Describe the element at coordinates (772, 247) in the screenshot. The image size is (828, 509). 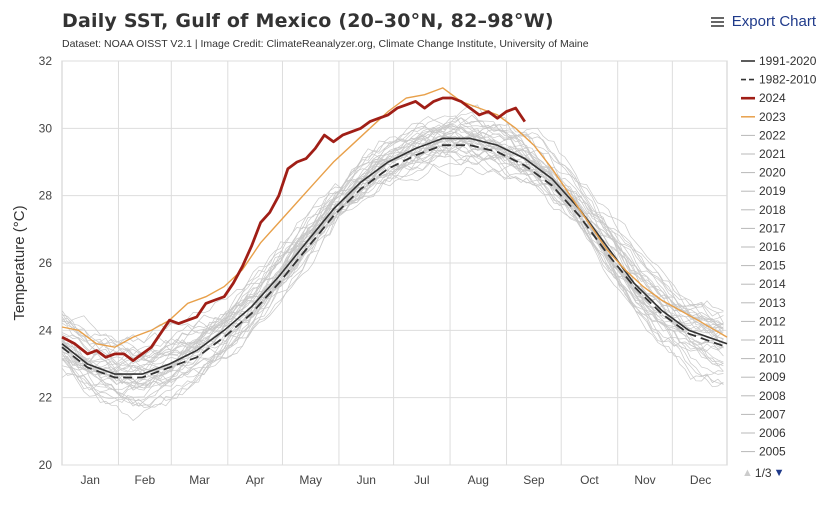
I see `legend-item-2016: 2016` at that location.